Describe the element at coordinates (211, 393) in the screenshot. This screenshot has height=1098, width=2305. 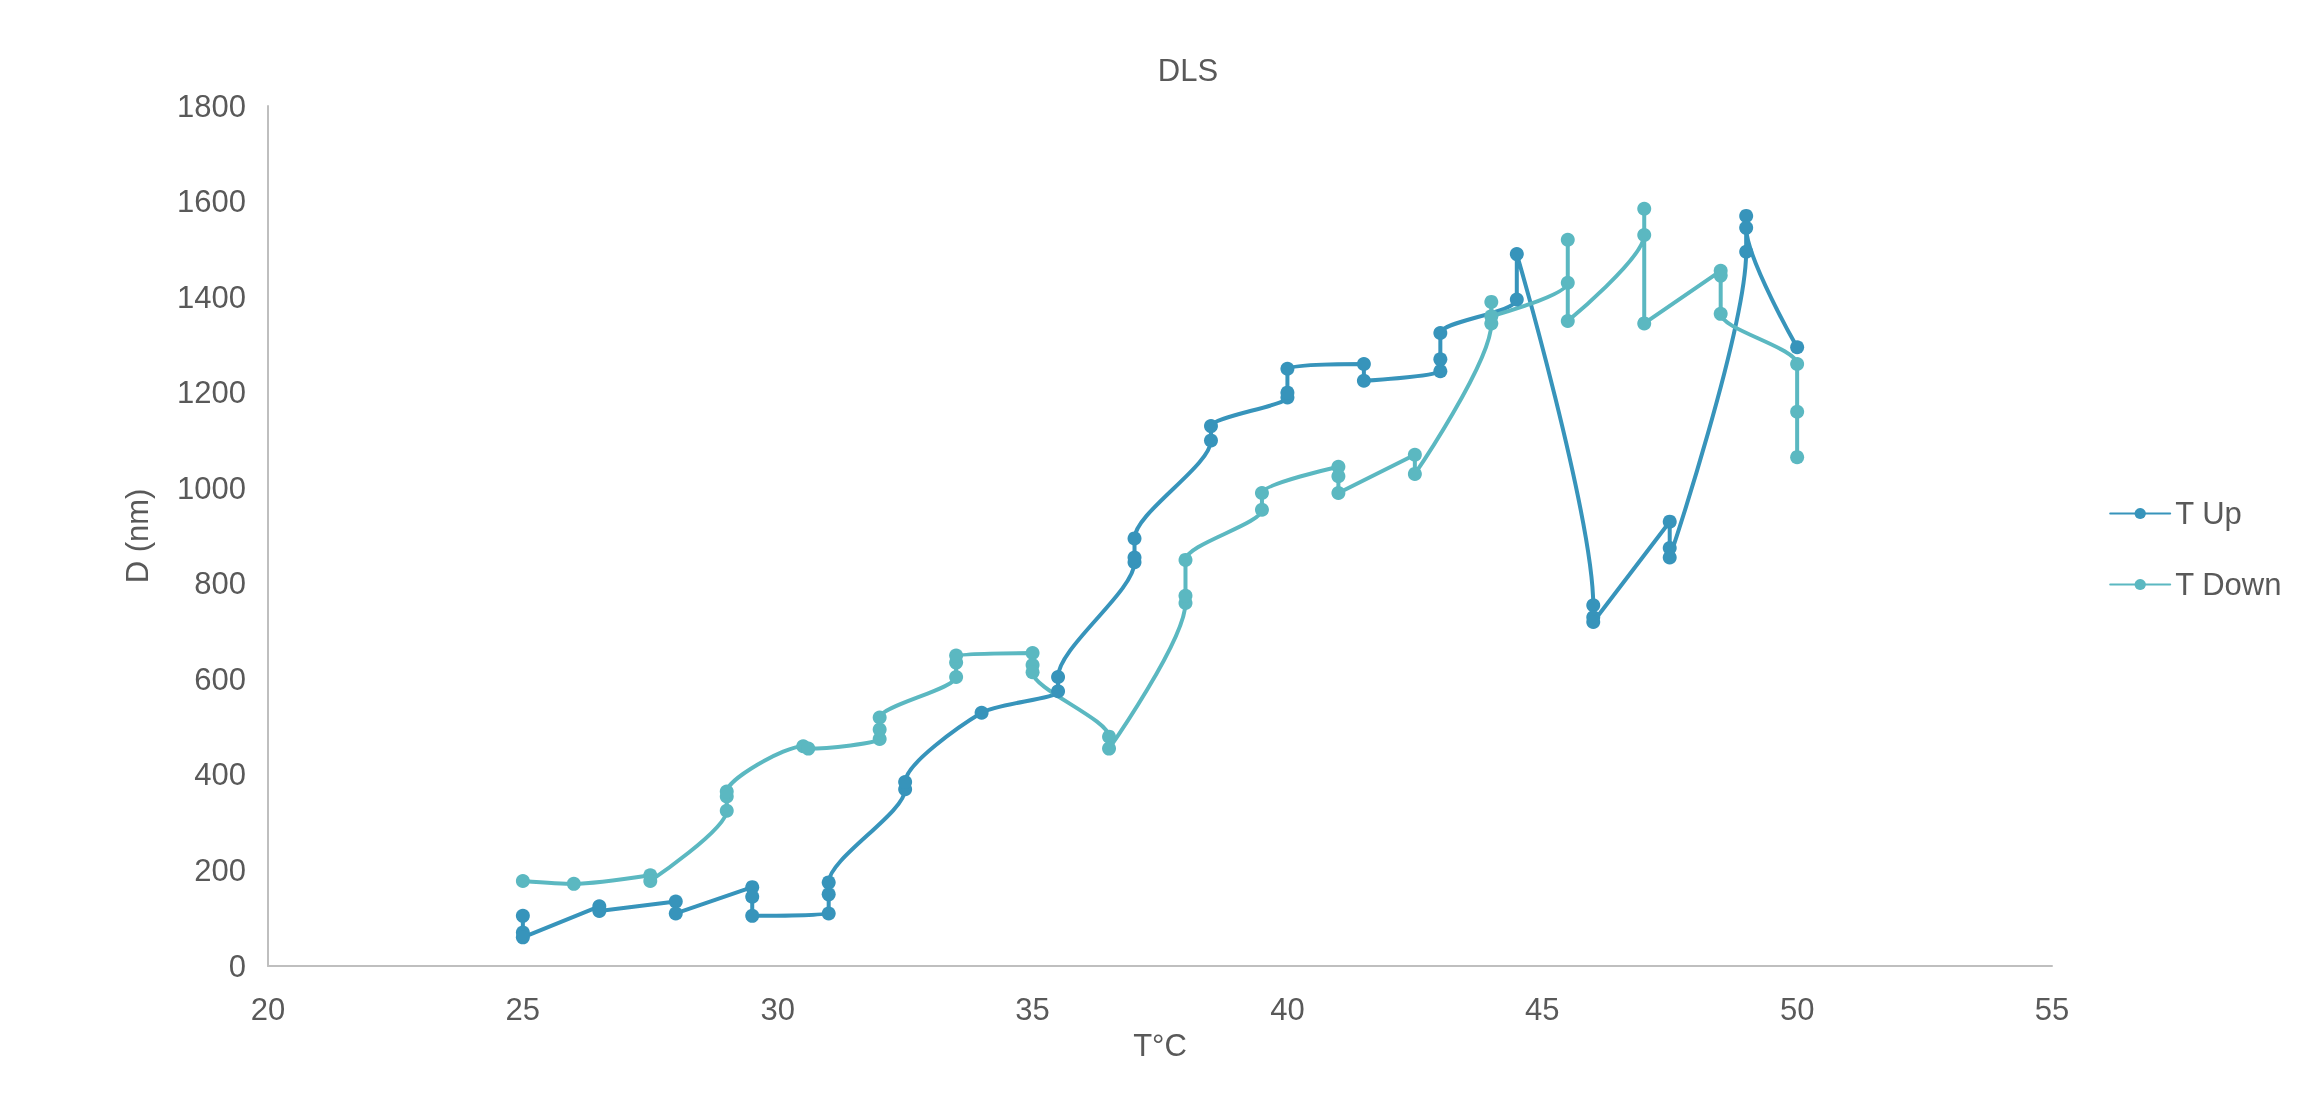
I see `y-tick-label: 1200` at that location.